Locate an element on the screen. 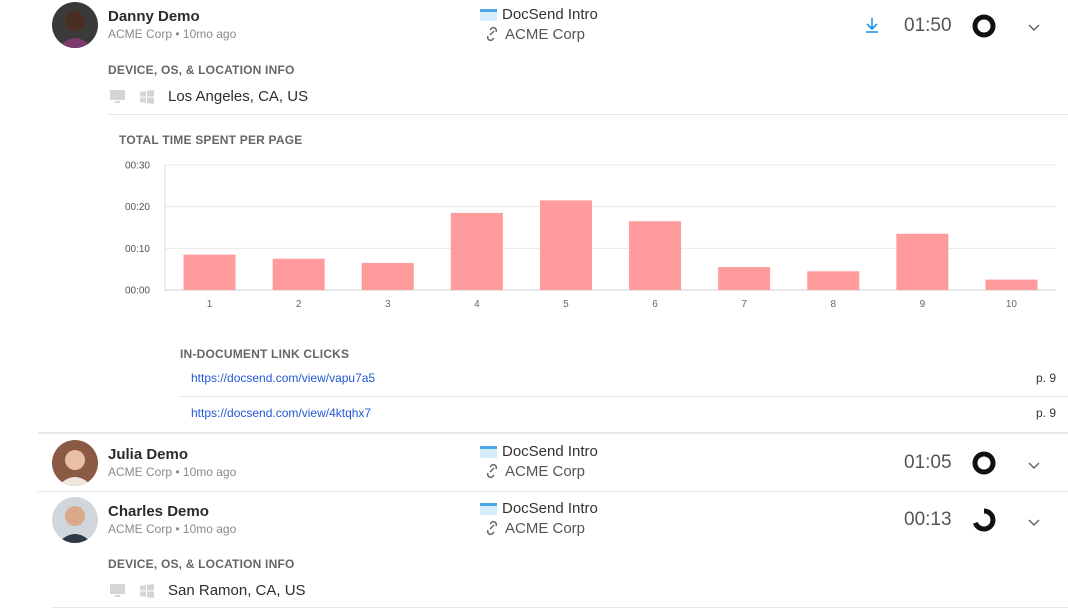  y-tick-label: 00:00 is located at coordinates (137, 291).